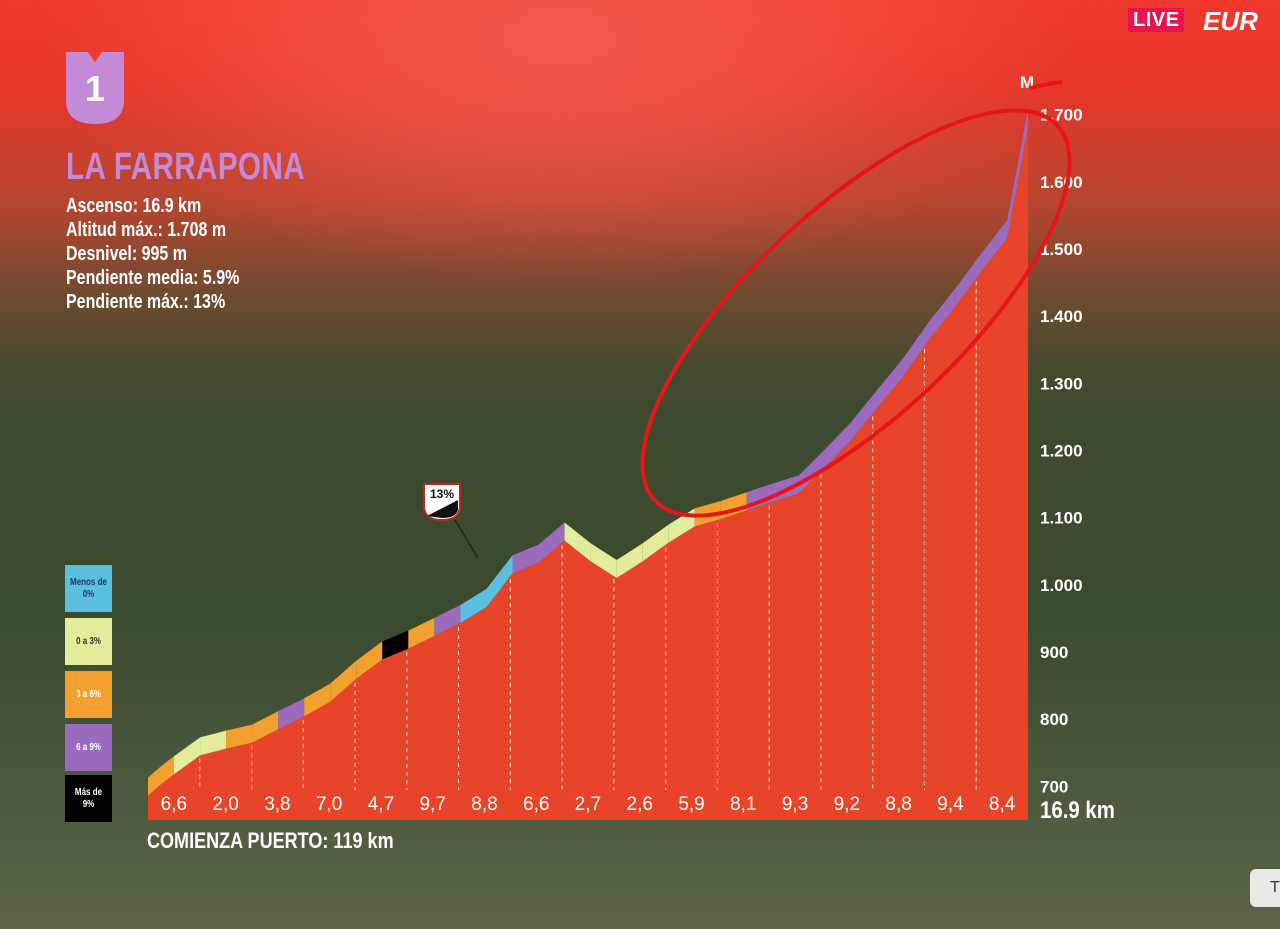 Image resolution: width=1280 pixels, height=929 pixels. Describe the element at coordinates (1061, 383) in the screenshot. I see `y-axis-tick-label: 1.300` at that location.